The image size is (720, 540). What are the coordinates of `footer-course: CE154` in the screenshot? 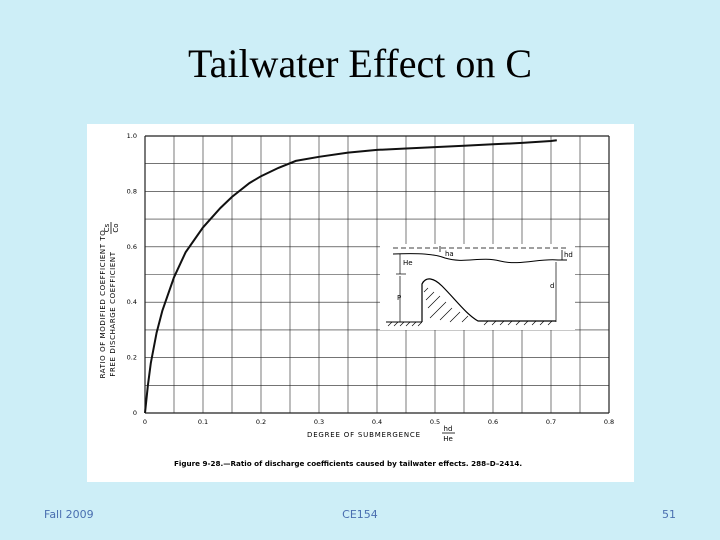 It's located at (360, 514).